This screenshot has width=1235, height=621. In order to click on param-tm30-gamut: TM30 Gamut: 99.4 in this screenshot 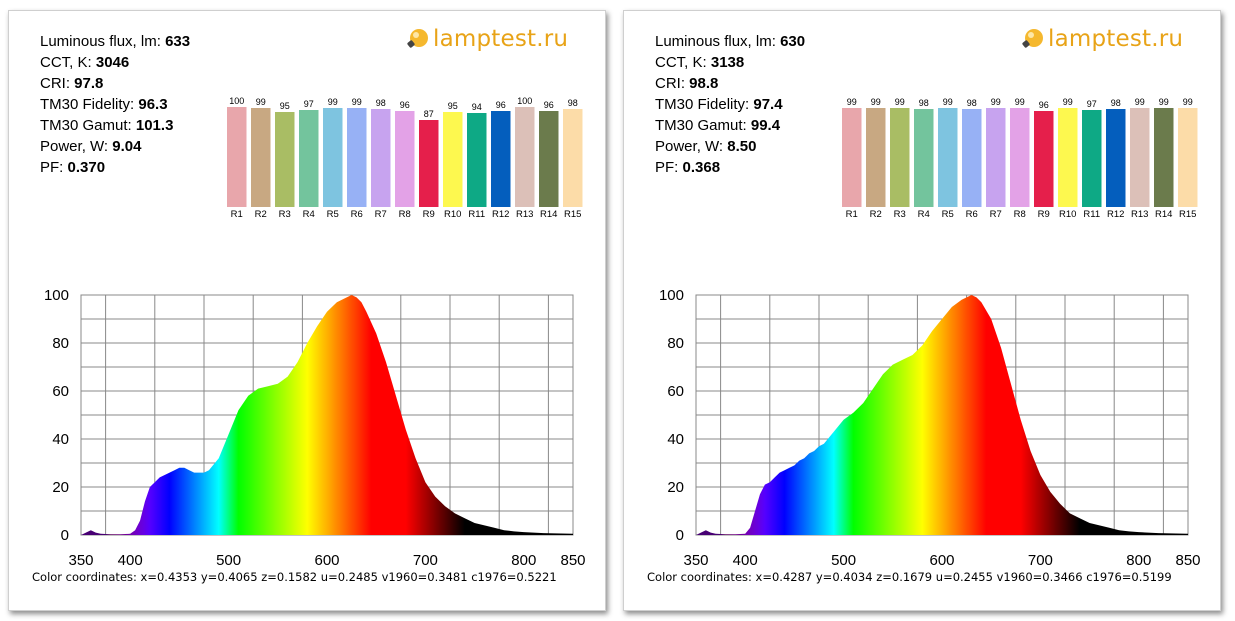, I will do `click(718, 125)`.